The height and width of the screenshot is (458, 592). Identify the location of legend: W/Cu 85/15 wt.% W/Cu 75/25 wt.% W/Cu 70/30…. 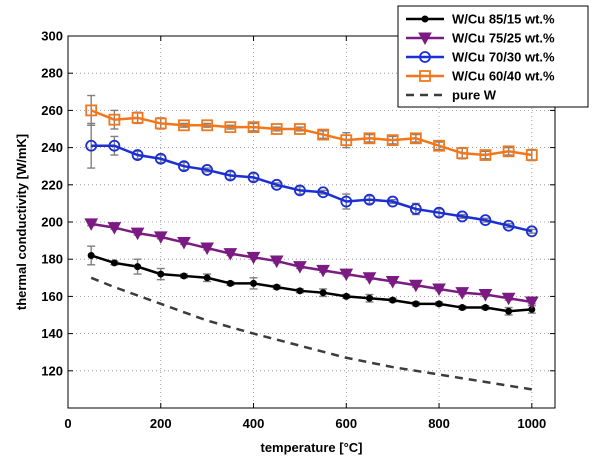
(493, 56).